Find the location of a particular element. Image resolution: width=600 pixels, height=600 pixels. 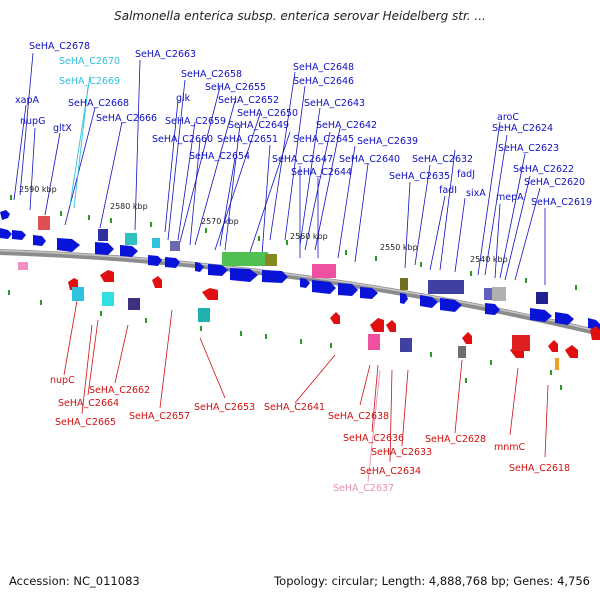

label-sehac2659: SeHA_C2659 is located at coordinates (195, 121).